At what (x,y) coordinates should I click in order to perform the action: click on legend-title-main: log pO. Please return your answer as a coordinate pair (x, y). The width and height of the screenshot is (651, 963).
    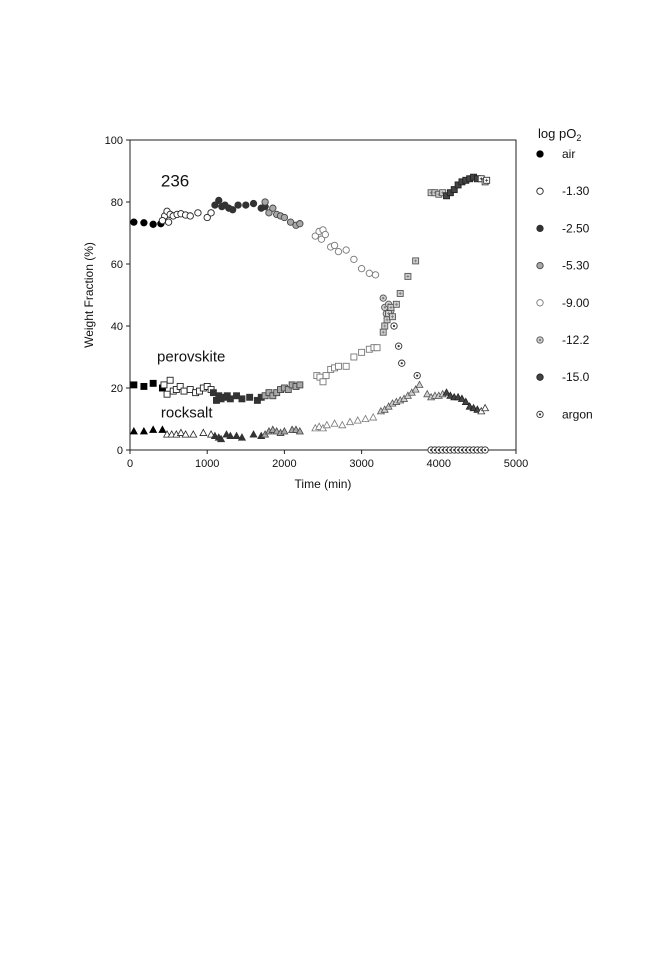
    Looking at the image, I should click on (557, 133).